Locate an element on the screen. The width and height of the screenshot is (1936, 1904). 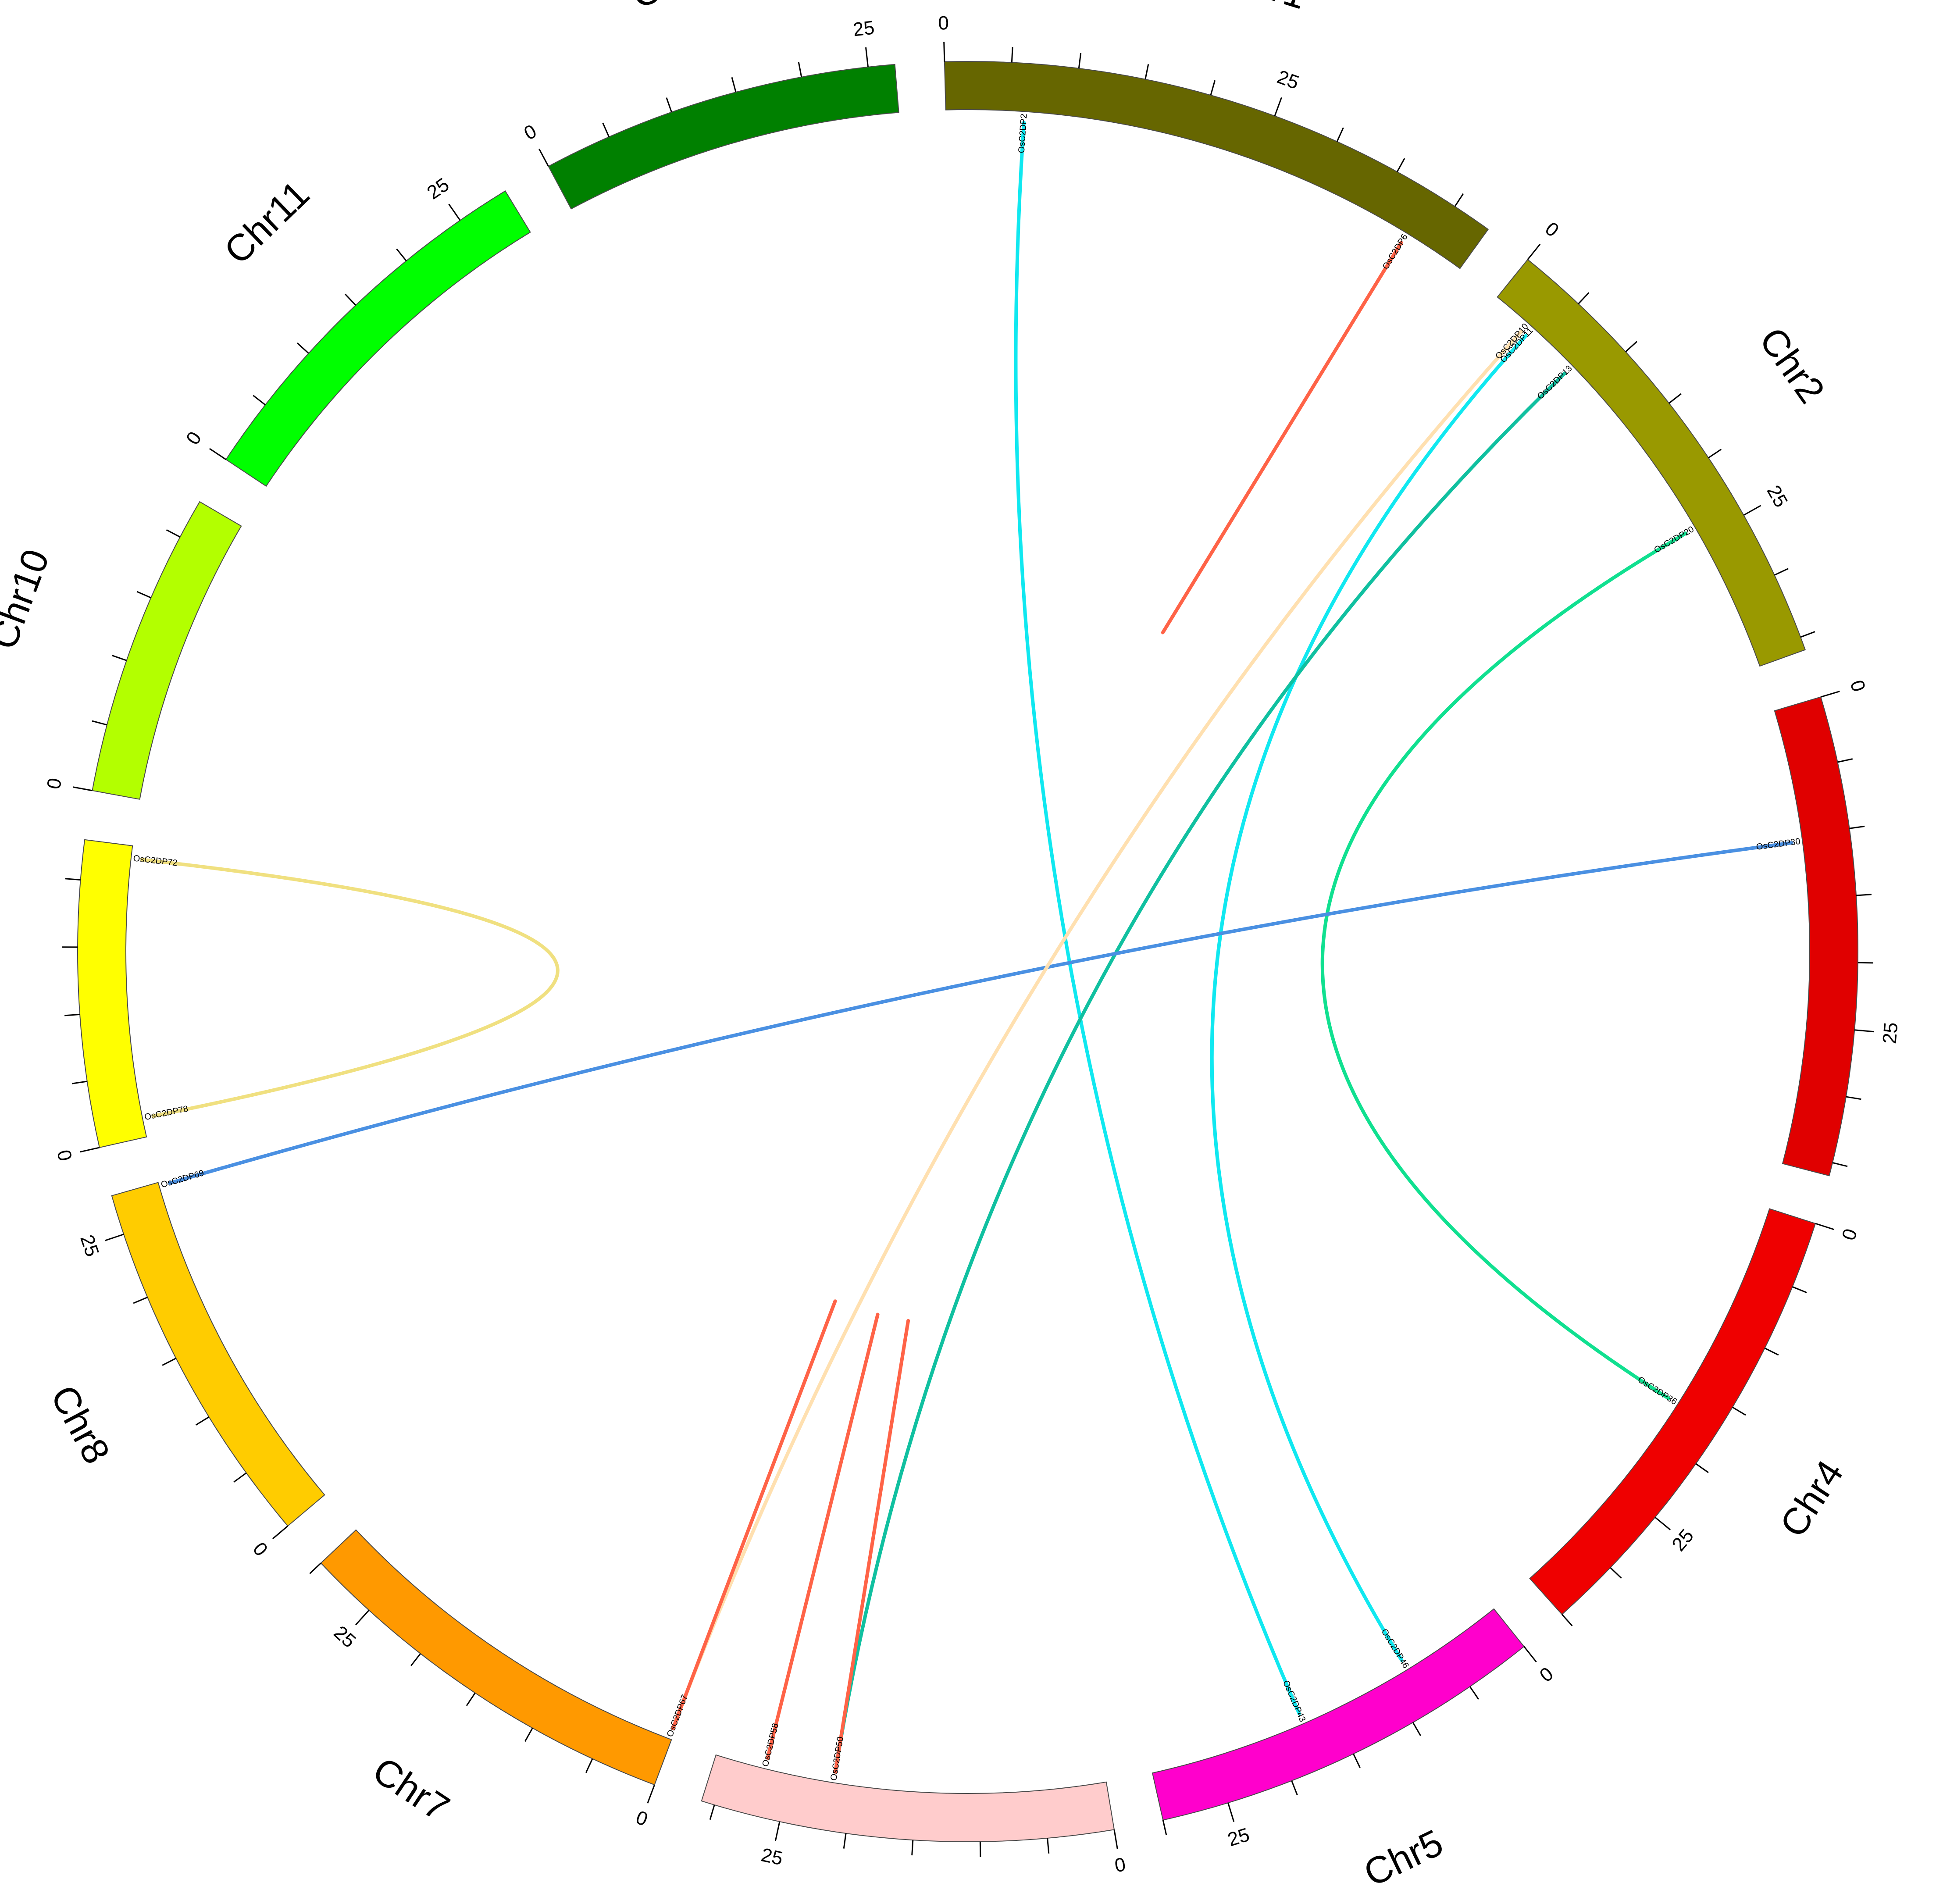
gene-label-g36: OsC2DP36 is located at coordinates (1657, 1391).